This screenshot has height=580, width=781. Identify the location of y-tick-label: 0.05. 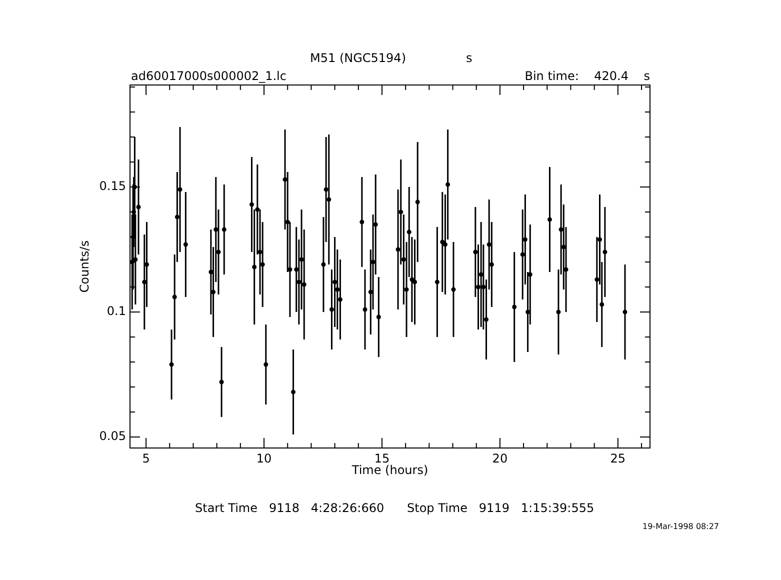
(112, 436).